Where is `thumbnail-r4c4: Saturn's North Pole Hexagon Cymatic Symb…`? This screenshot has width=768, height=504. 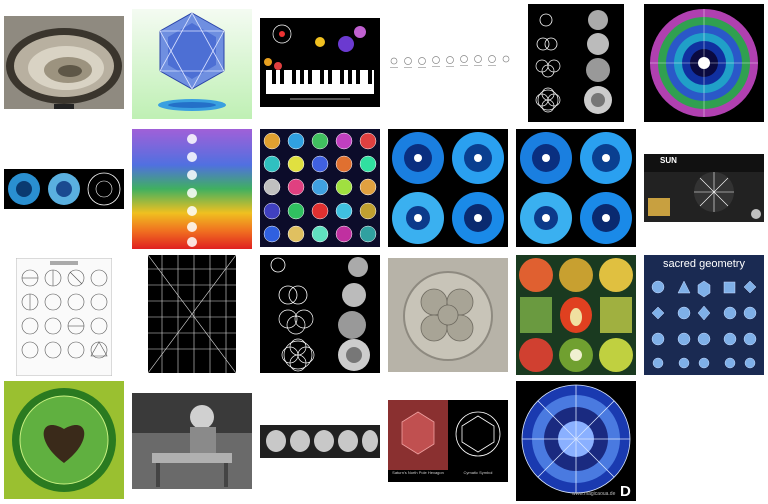 thumbnail-r4c4: Saturn's North Pole Hexagon Cymatic Symb… is located at coordinates (448, 441).